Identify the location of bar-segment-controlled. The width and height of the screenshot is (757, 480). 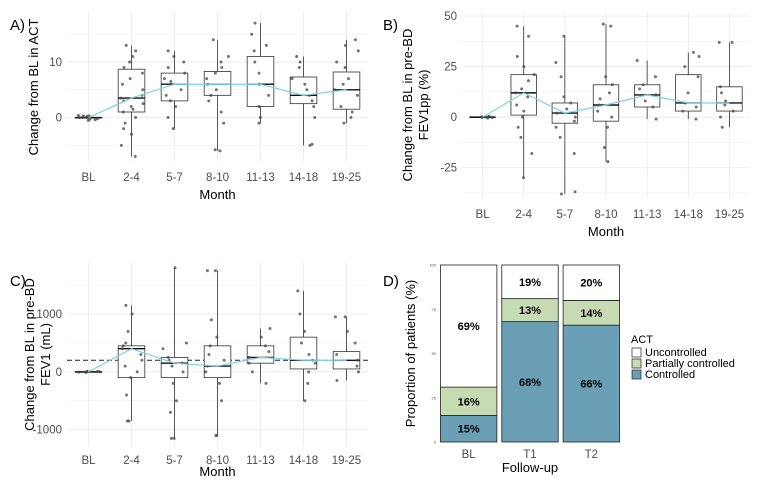
(530, 382).